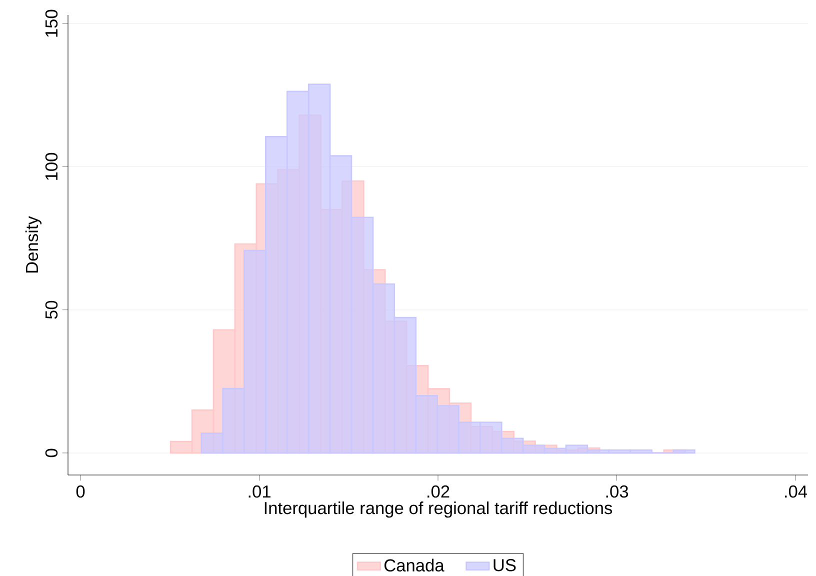 The height and width of the screenshot is (576, 816). Describe the element at coordinates (51, 309) in the screenshot. I see `y-tick-label: 50` at that location.